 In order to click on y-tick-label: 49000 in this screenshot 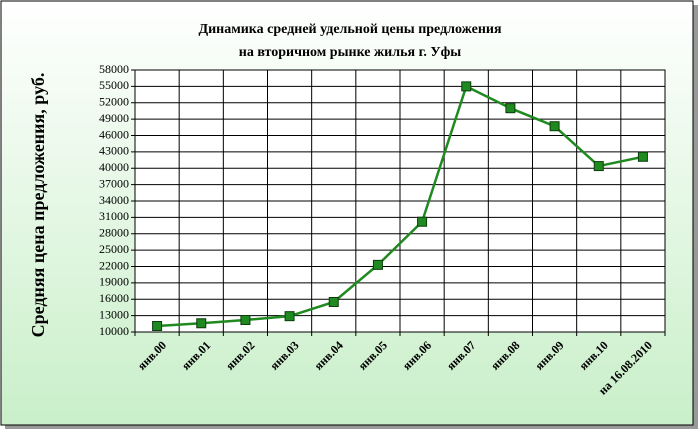, I will do `click(114, 118)`.